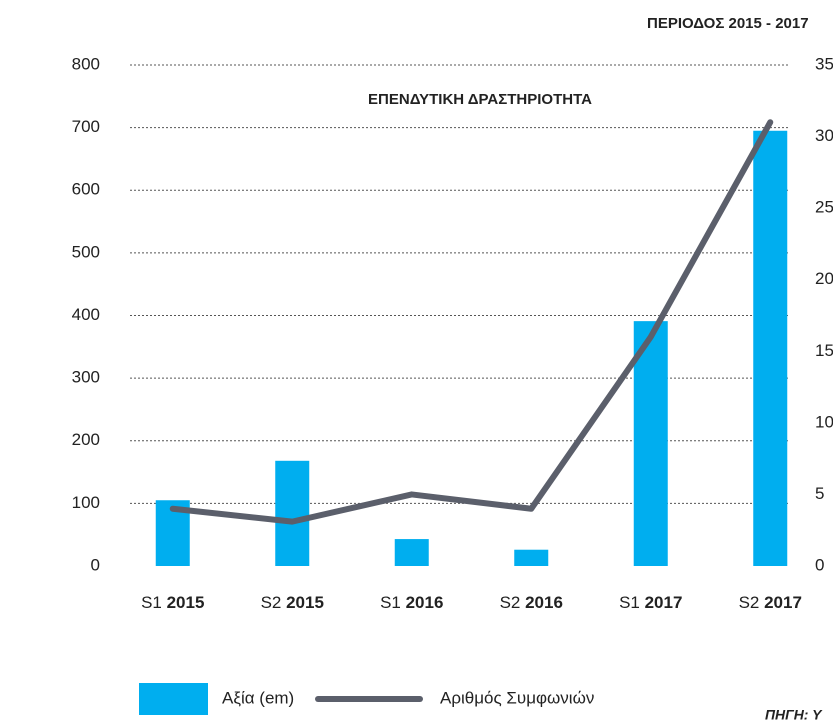 The height and width of the screenshot is (724, 833). What do you see at coordinates (770, 602) in the screenshot?
I see `x-tick-label: S2 2017` at bounding box center [770, 602].